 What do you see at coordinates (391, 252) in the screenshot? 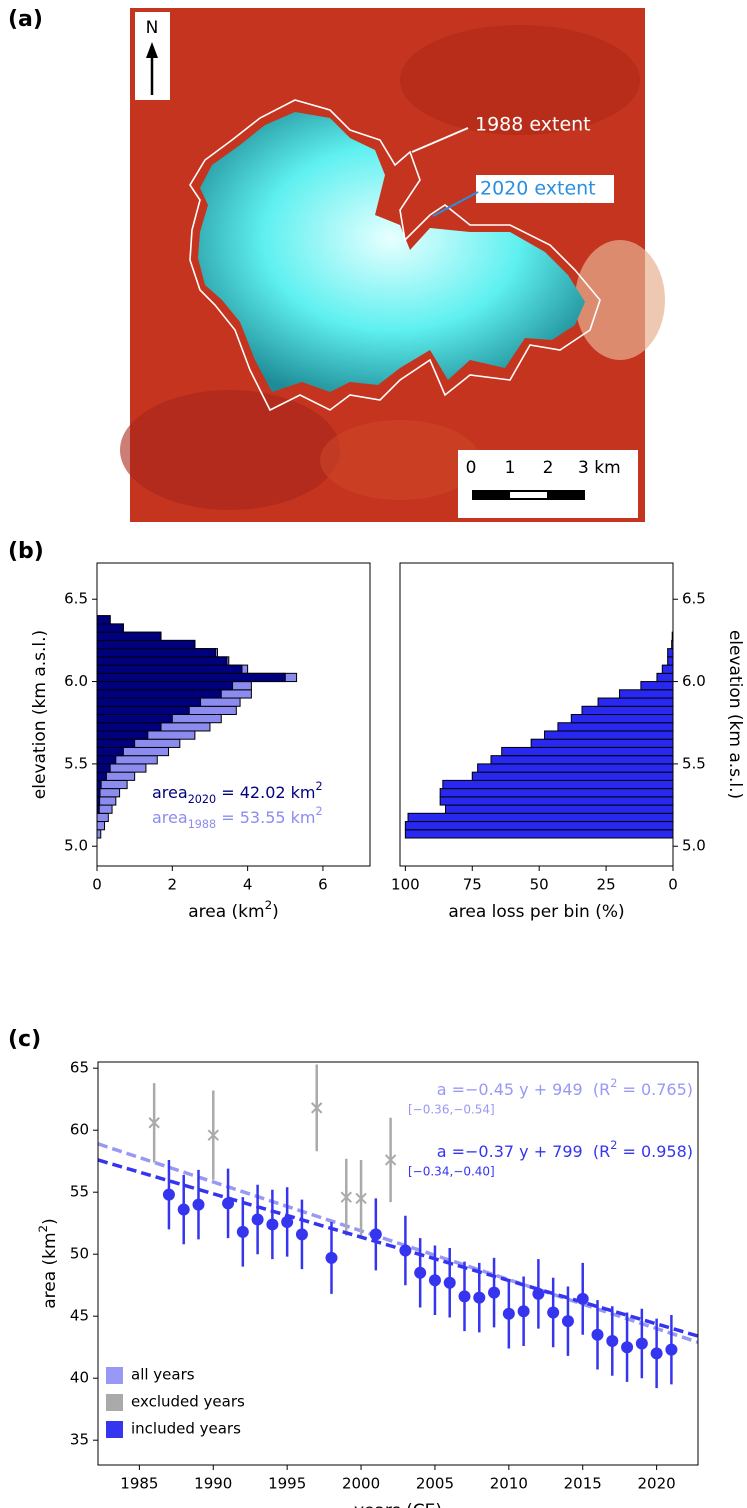
I see `glacier-2020` at bounding box center [391, 252].